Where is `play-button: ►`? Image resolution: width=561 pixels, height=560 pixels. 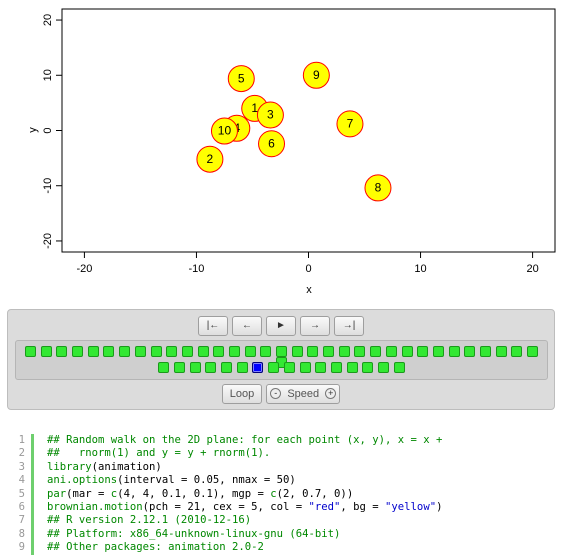 play-button: ► is located at coordinates (281, 326).